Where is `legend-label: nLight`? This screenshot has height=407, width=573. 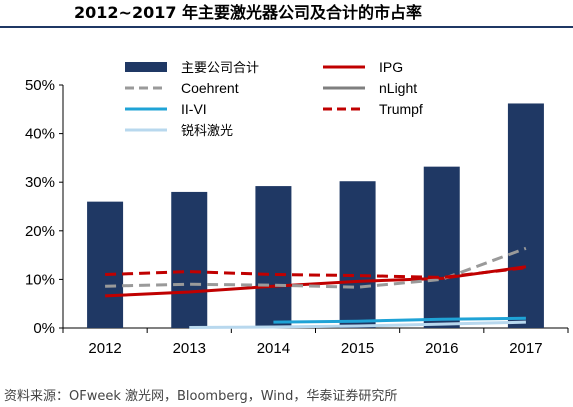 legend-label: nLight is located at coordinates (398, 88).